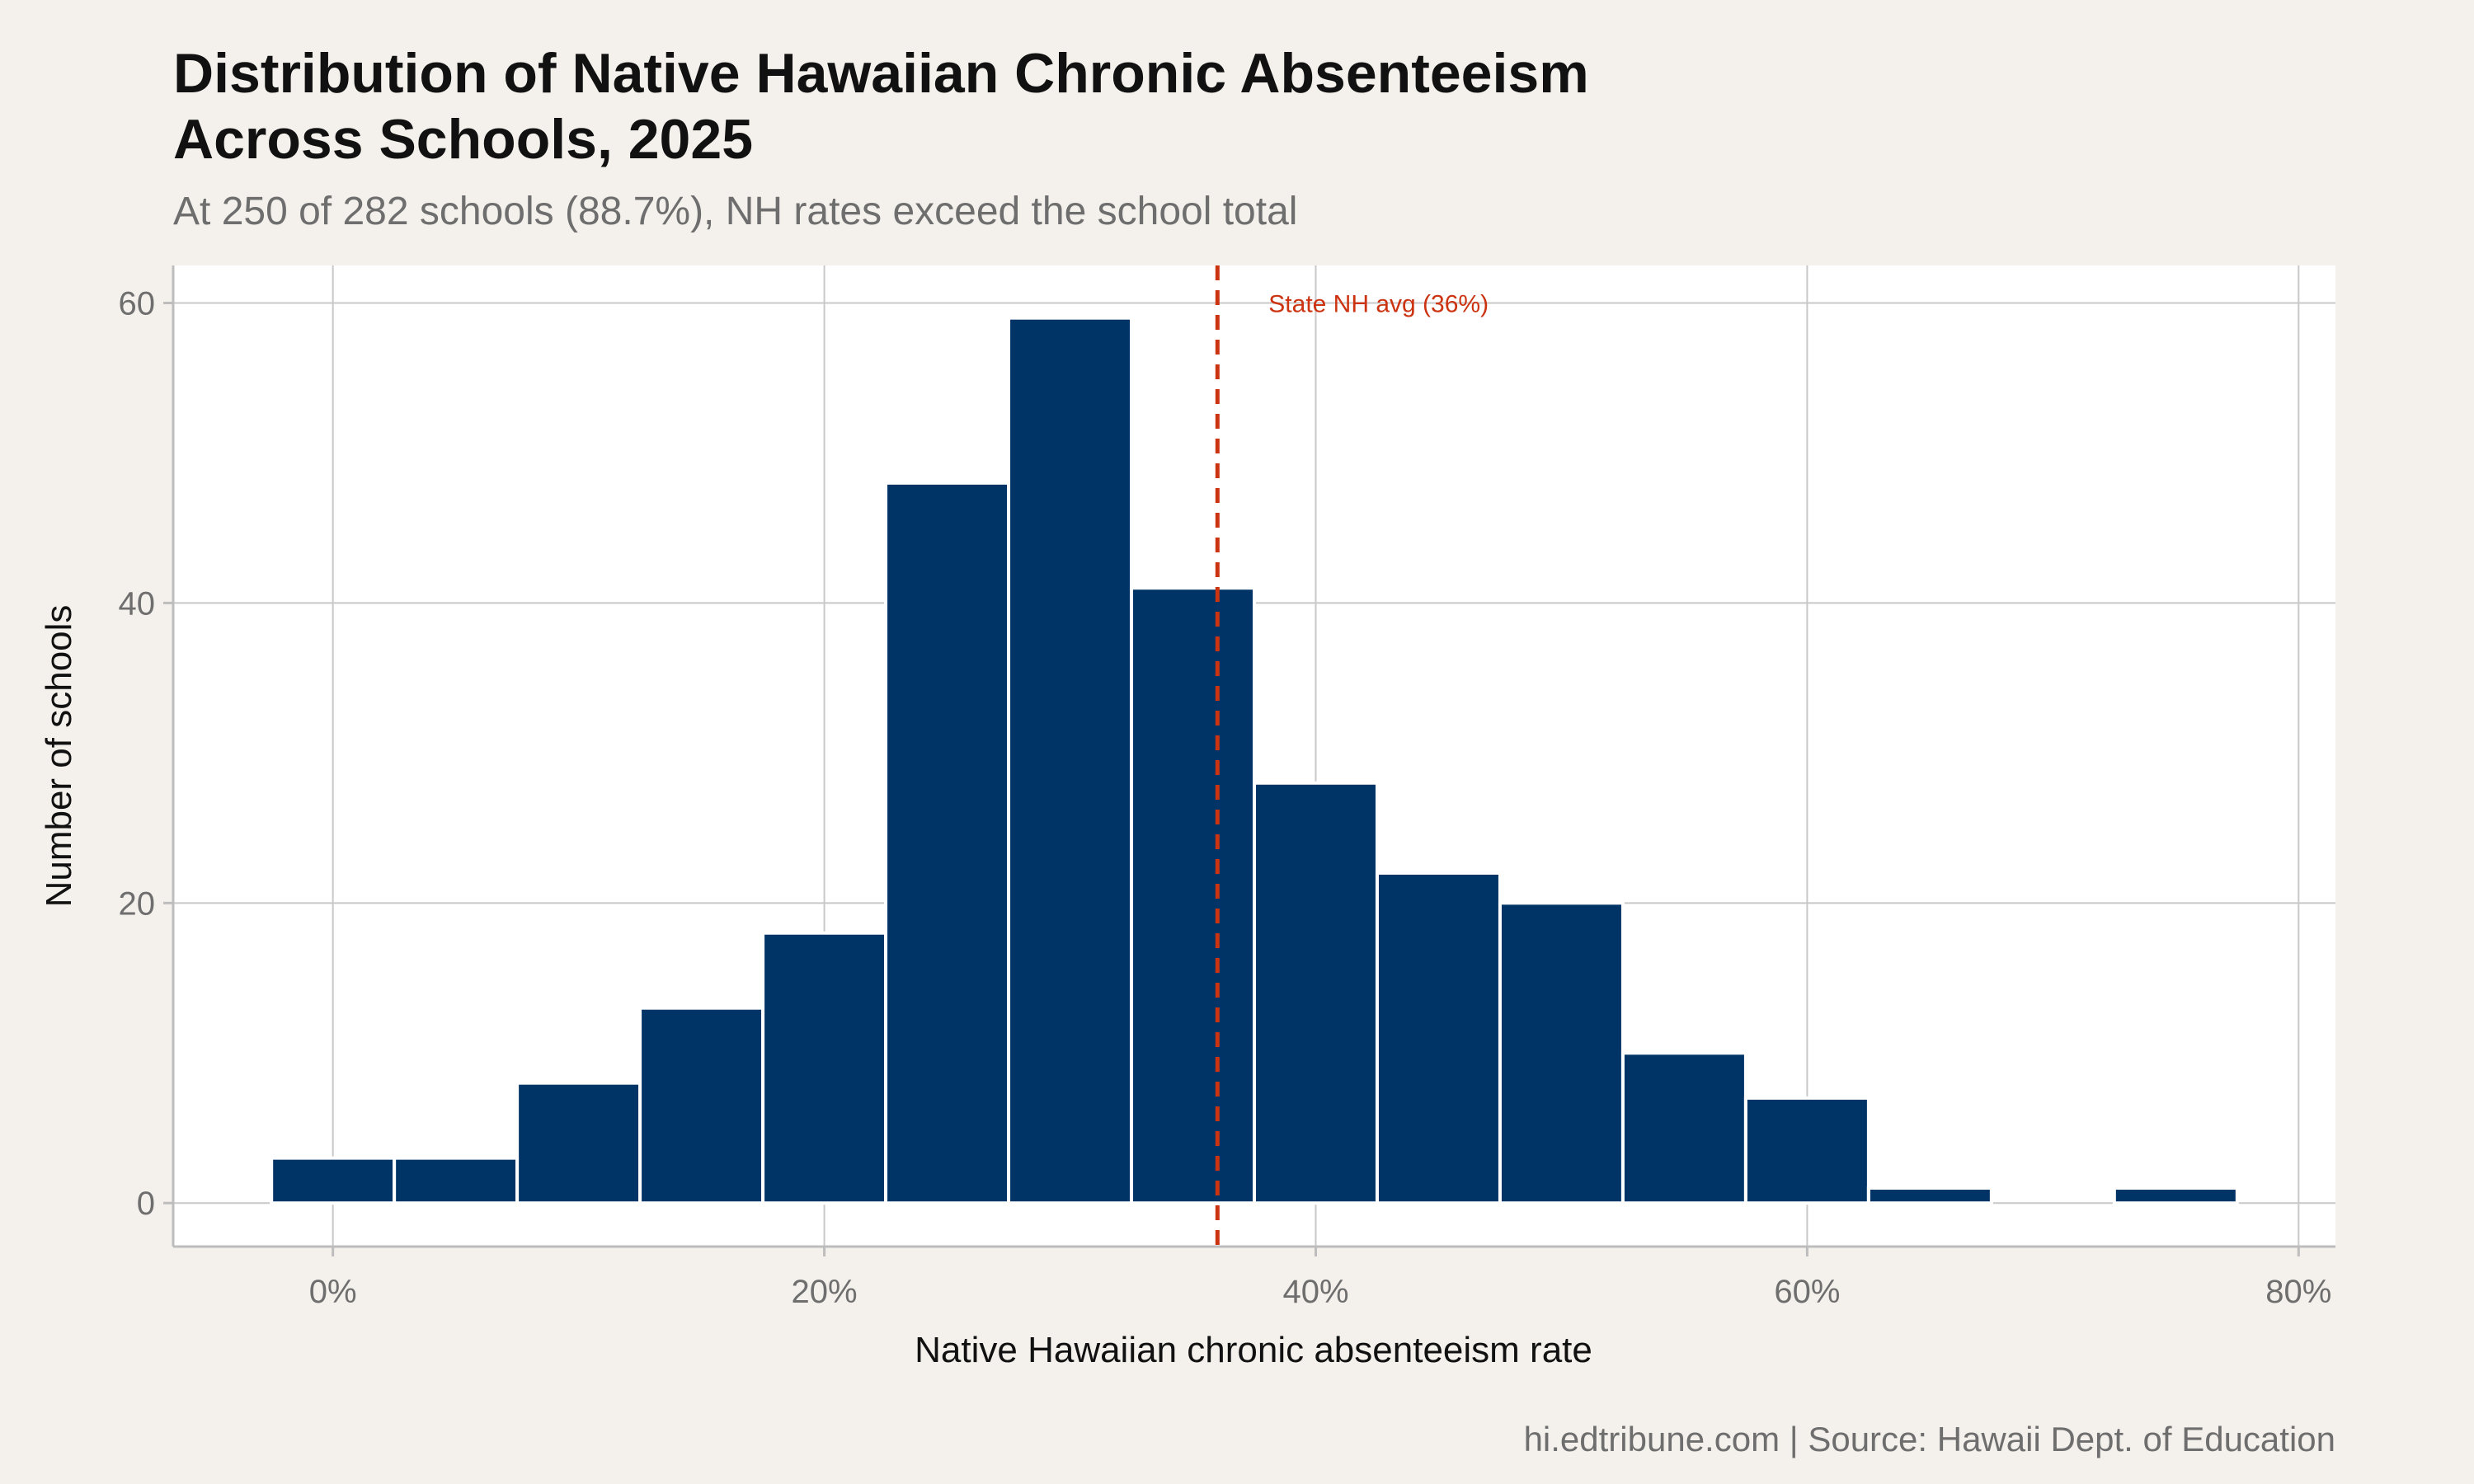 The height and width of the screenshot is (1484, 2474). Describe the element at coordinates (146, 753) in the screenshot. I see `y-tick-labels: 0 20 40 60` at that location.